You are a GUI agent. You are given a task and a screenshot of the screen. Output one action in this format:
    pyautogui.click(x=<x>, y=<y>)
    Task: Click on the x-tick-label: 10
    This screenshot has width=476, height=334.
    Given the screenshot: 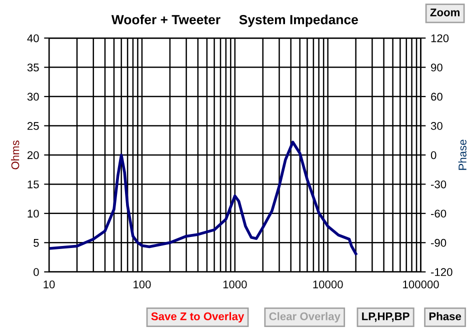 What is the action you would take?
    pyautogui.click(x=49, y=284)
    